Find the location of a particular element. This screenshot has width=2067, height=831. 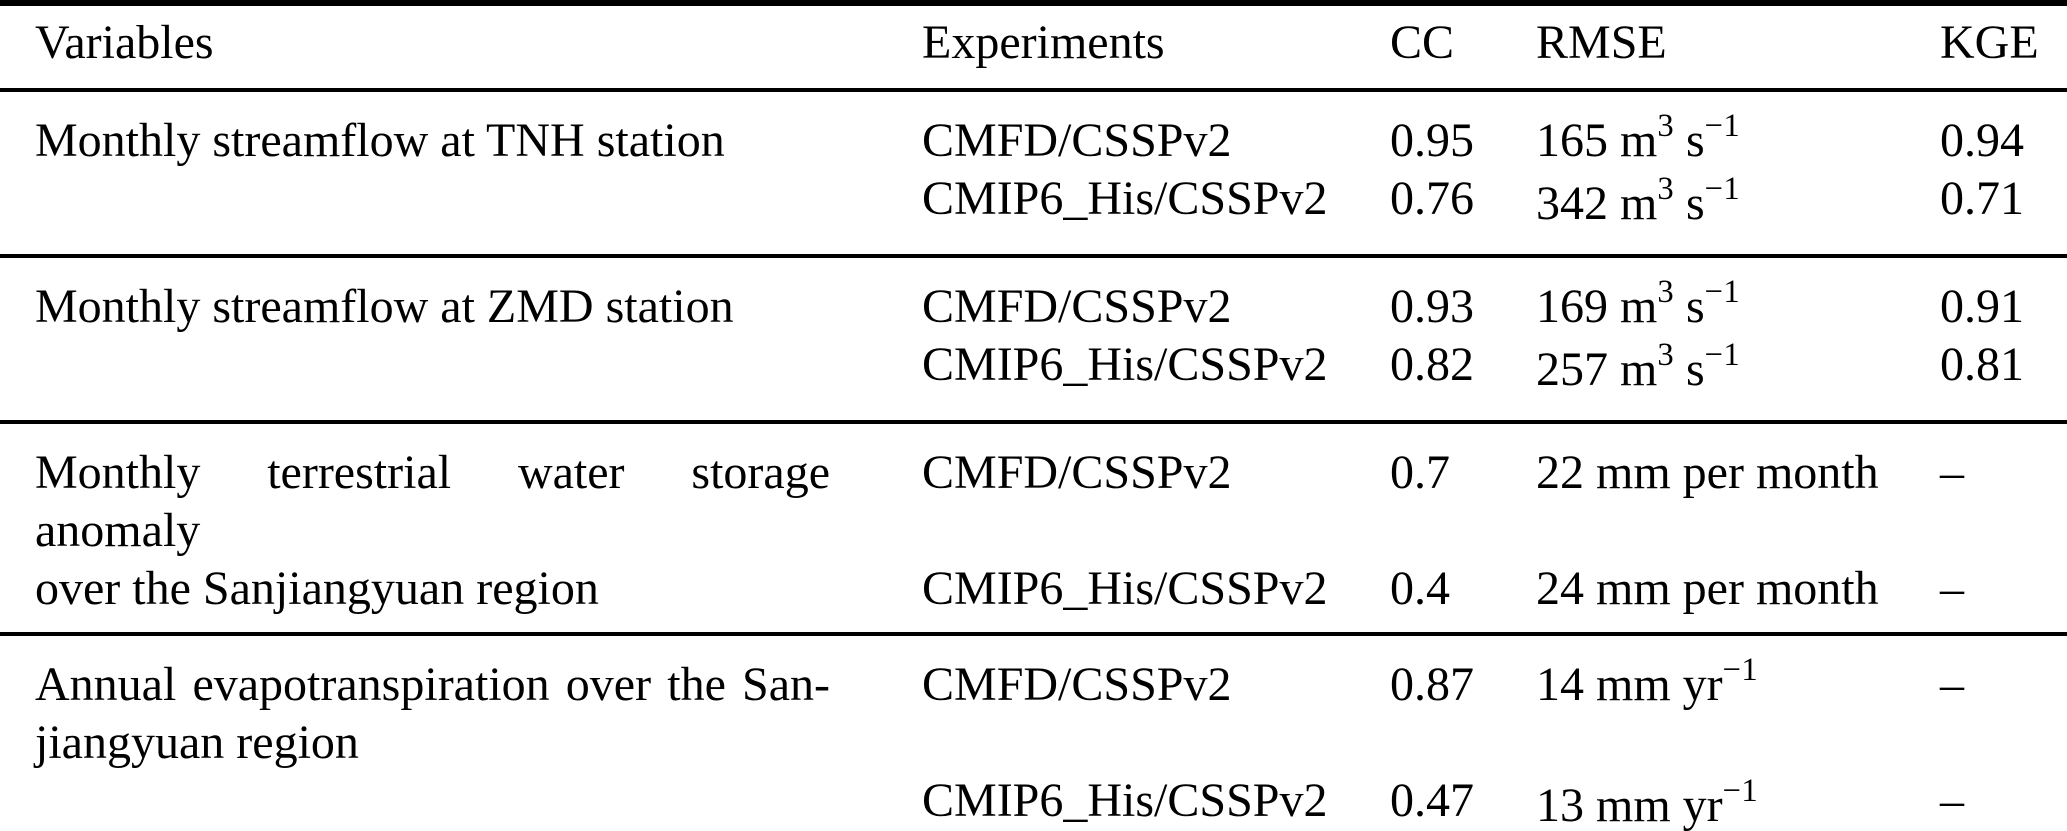

rmse-cell: 169 m3 s−1 257 m3 s−1 is located at coordinates (1738, 339).